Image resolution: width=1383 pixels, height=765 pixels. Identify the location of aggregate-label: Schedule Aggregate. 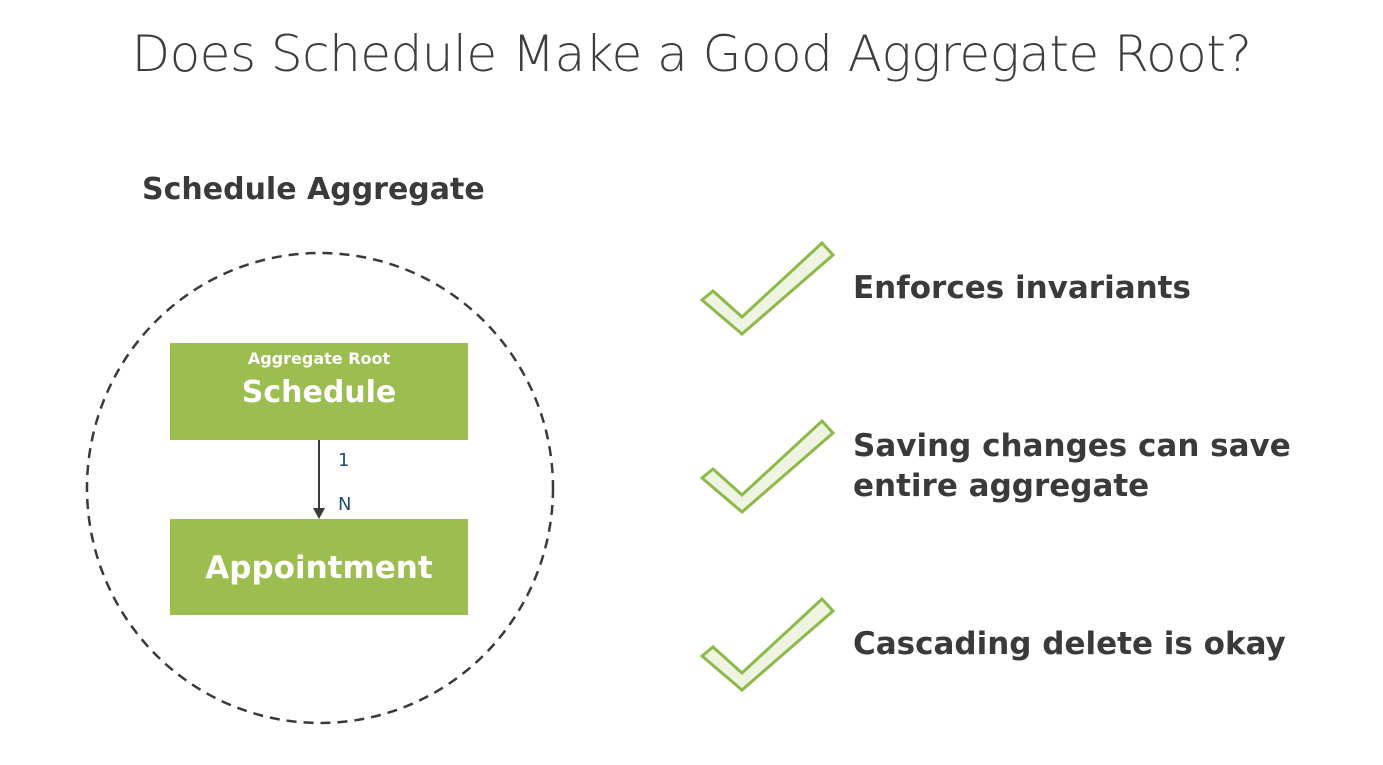
(313, 189).